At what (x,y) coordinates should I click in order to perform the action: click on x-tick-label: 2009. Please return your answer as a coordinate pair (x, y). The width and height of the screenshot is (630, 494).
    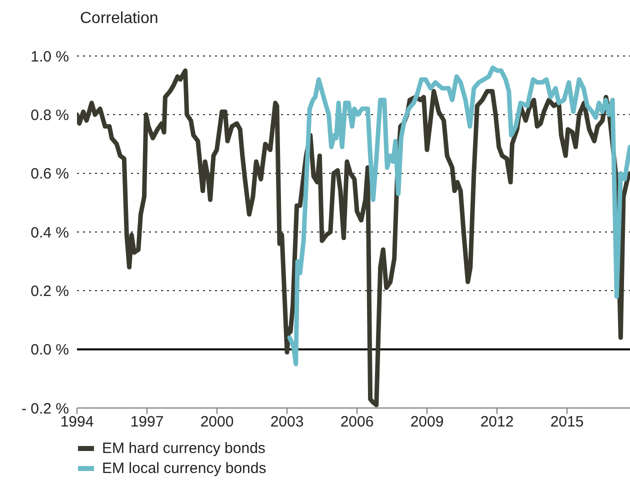
    Looking at the image, I should click on (427, 422).